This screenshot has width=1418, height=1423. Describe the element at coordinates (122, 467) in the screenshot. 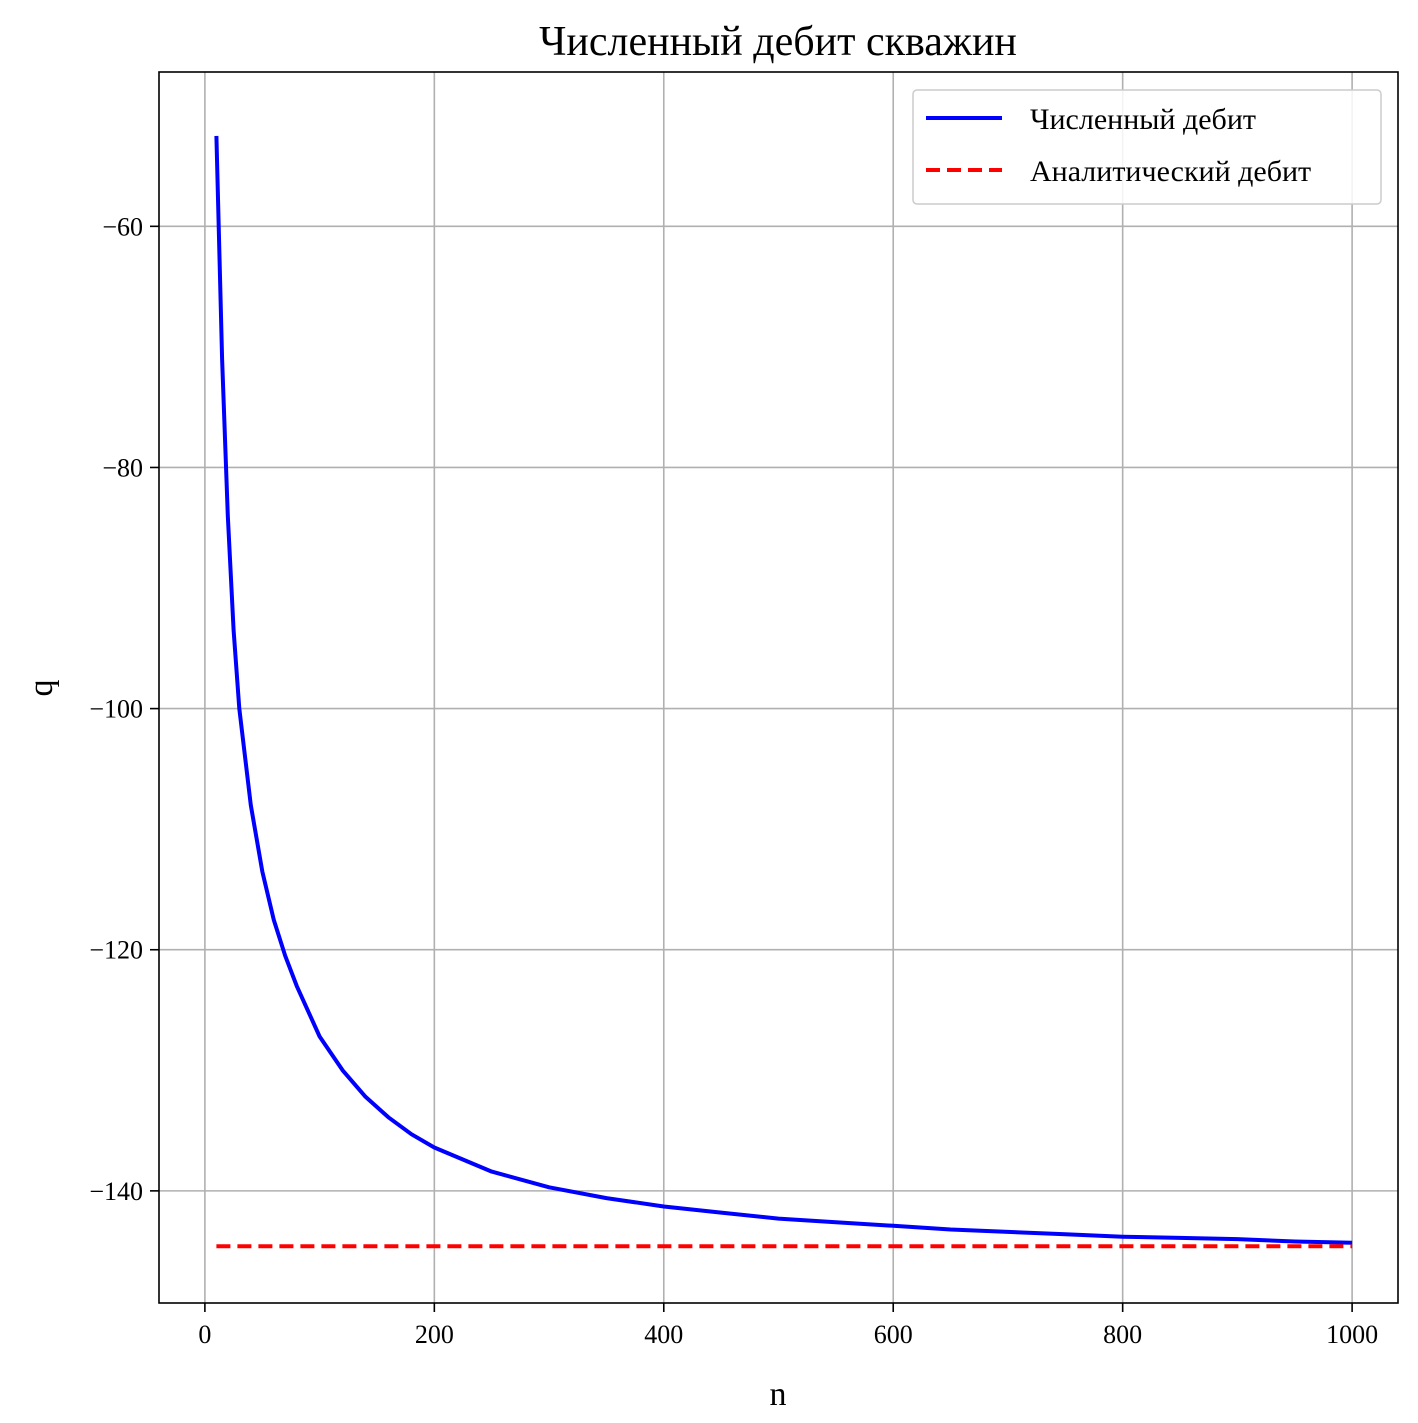

I see `y-tick-label: −80` at that location.